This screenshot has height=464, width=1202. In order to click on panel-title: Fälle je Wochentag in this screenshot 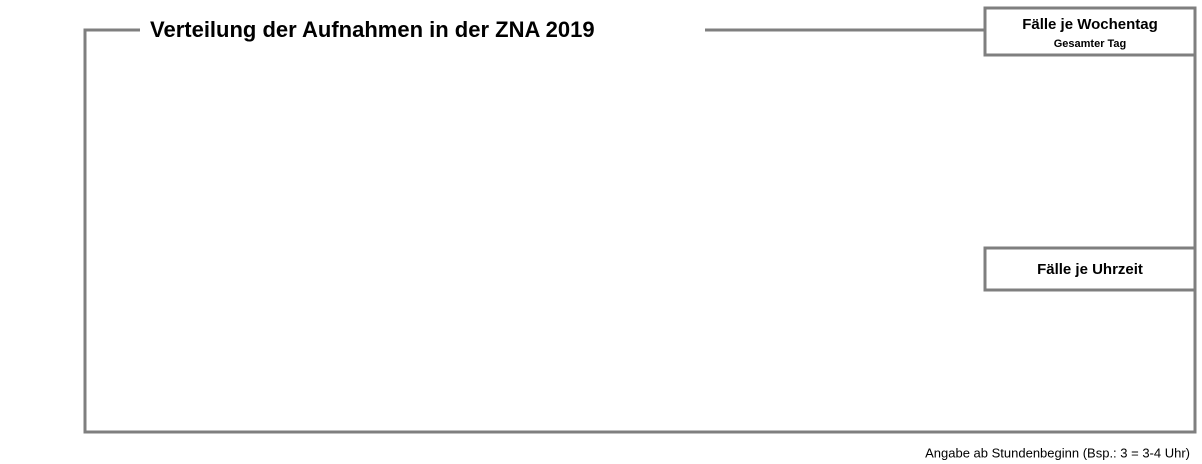, I will do `click(1090, 24)`.